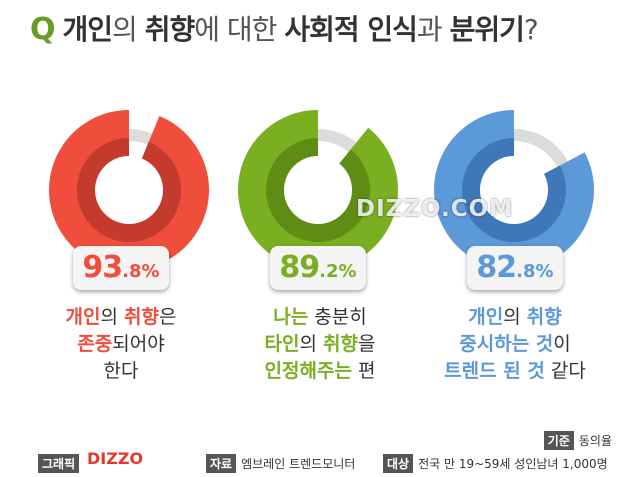  I want to click on title-part: 개인, so click(88, 29).